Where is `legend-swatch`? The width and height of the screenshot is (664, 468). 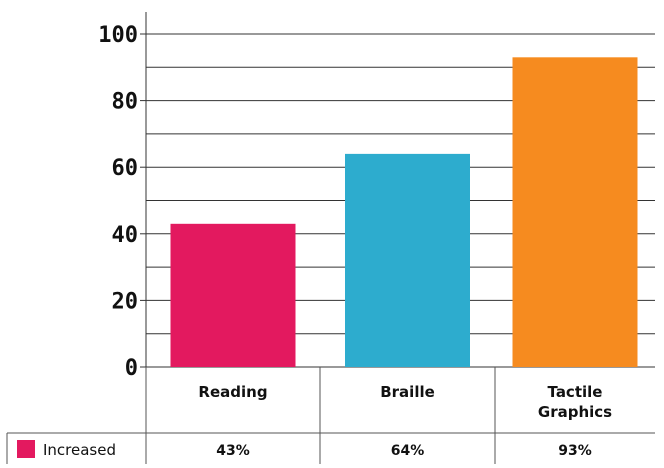
legend-swatch is located at coordinates (26, 449).